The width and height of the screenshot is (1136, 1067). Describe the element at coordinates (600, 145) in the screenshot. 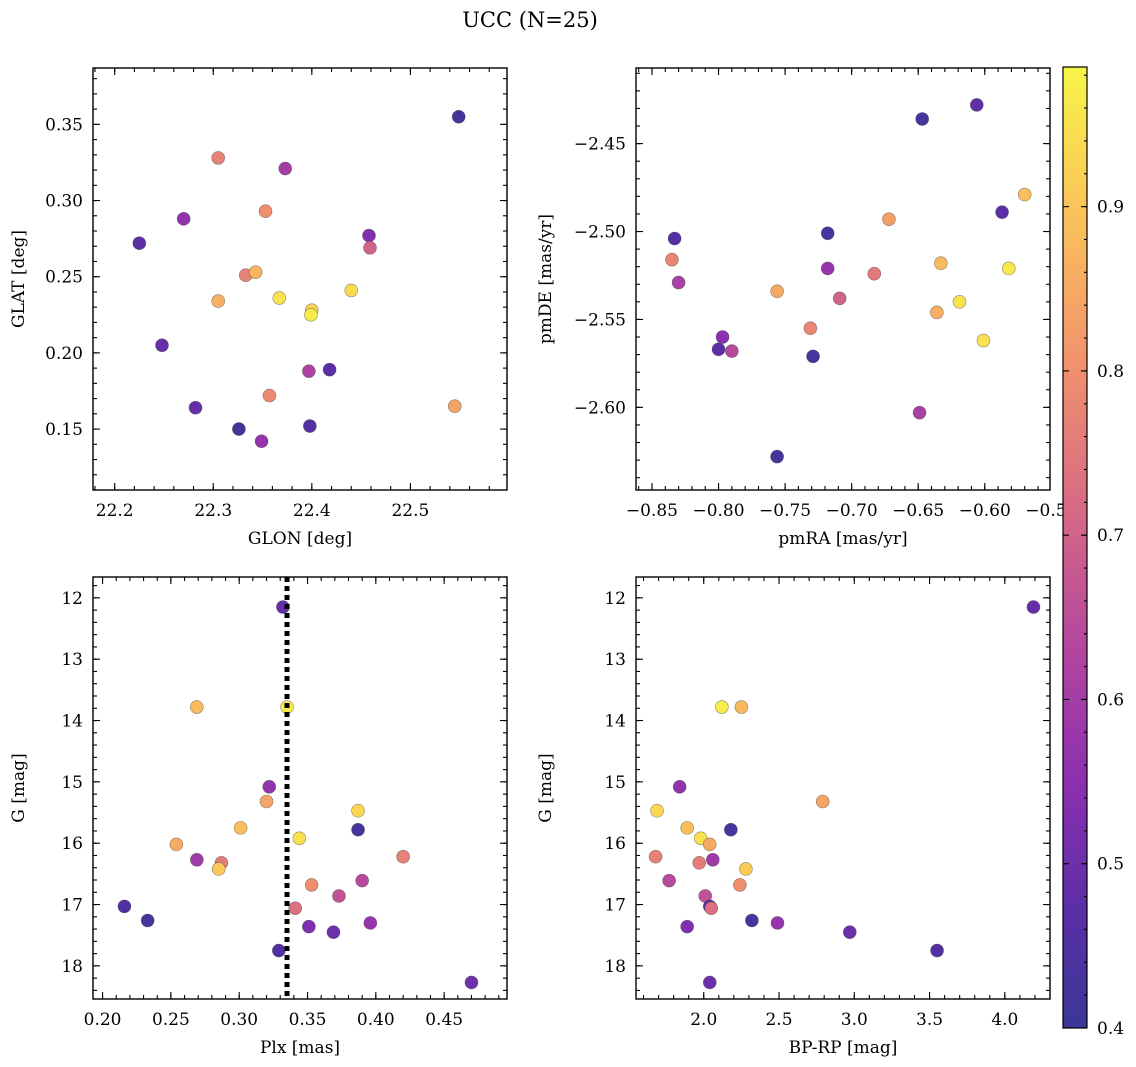

I see `y-tick-label: −2.45` at that location.